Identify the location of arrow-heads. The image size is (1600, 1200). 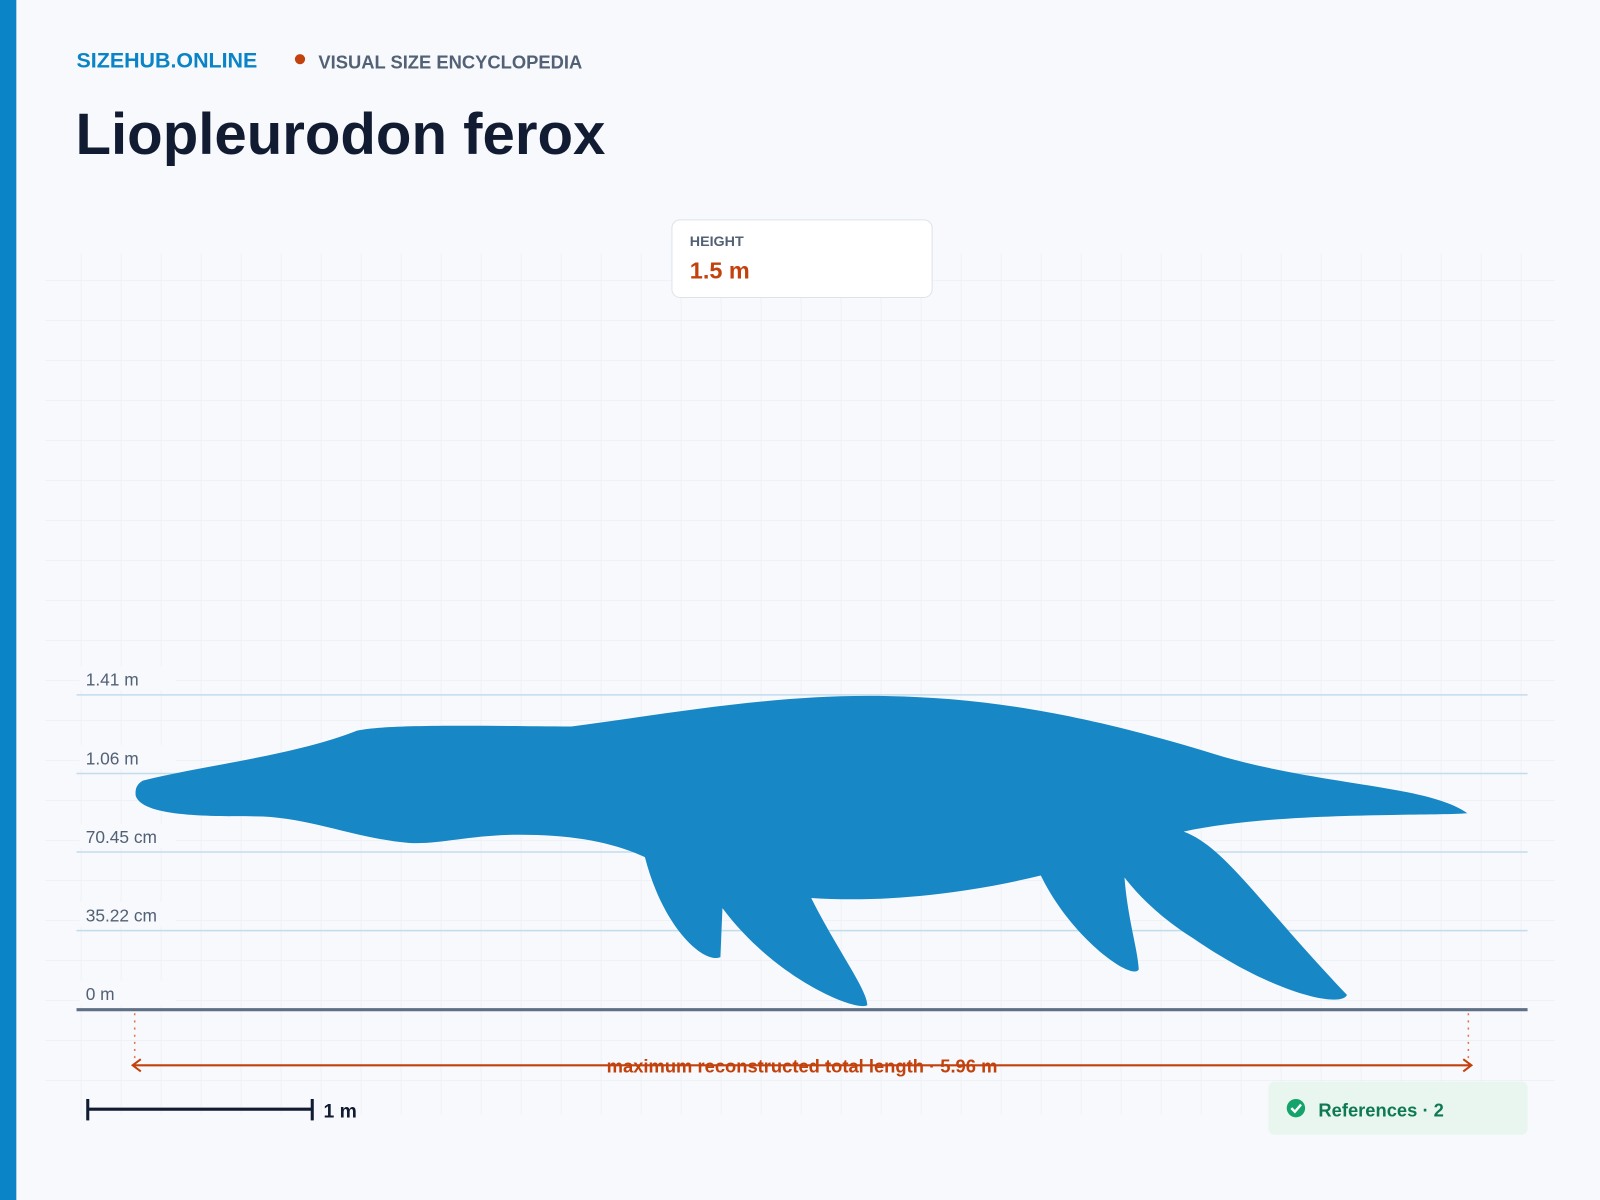
(802, 1065).